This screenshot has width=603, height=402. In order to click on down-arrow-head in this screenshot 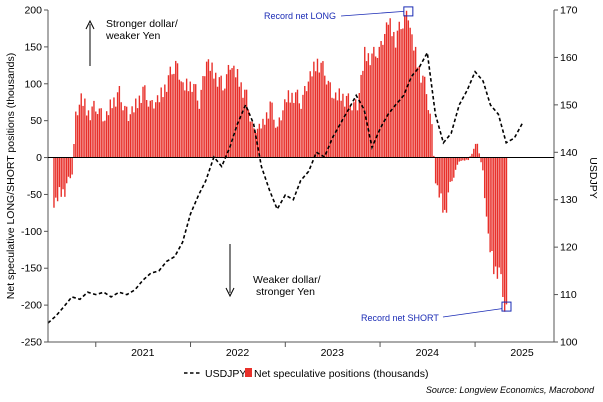, I will do `click(230, 292)`.